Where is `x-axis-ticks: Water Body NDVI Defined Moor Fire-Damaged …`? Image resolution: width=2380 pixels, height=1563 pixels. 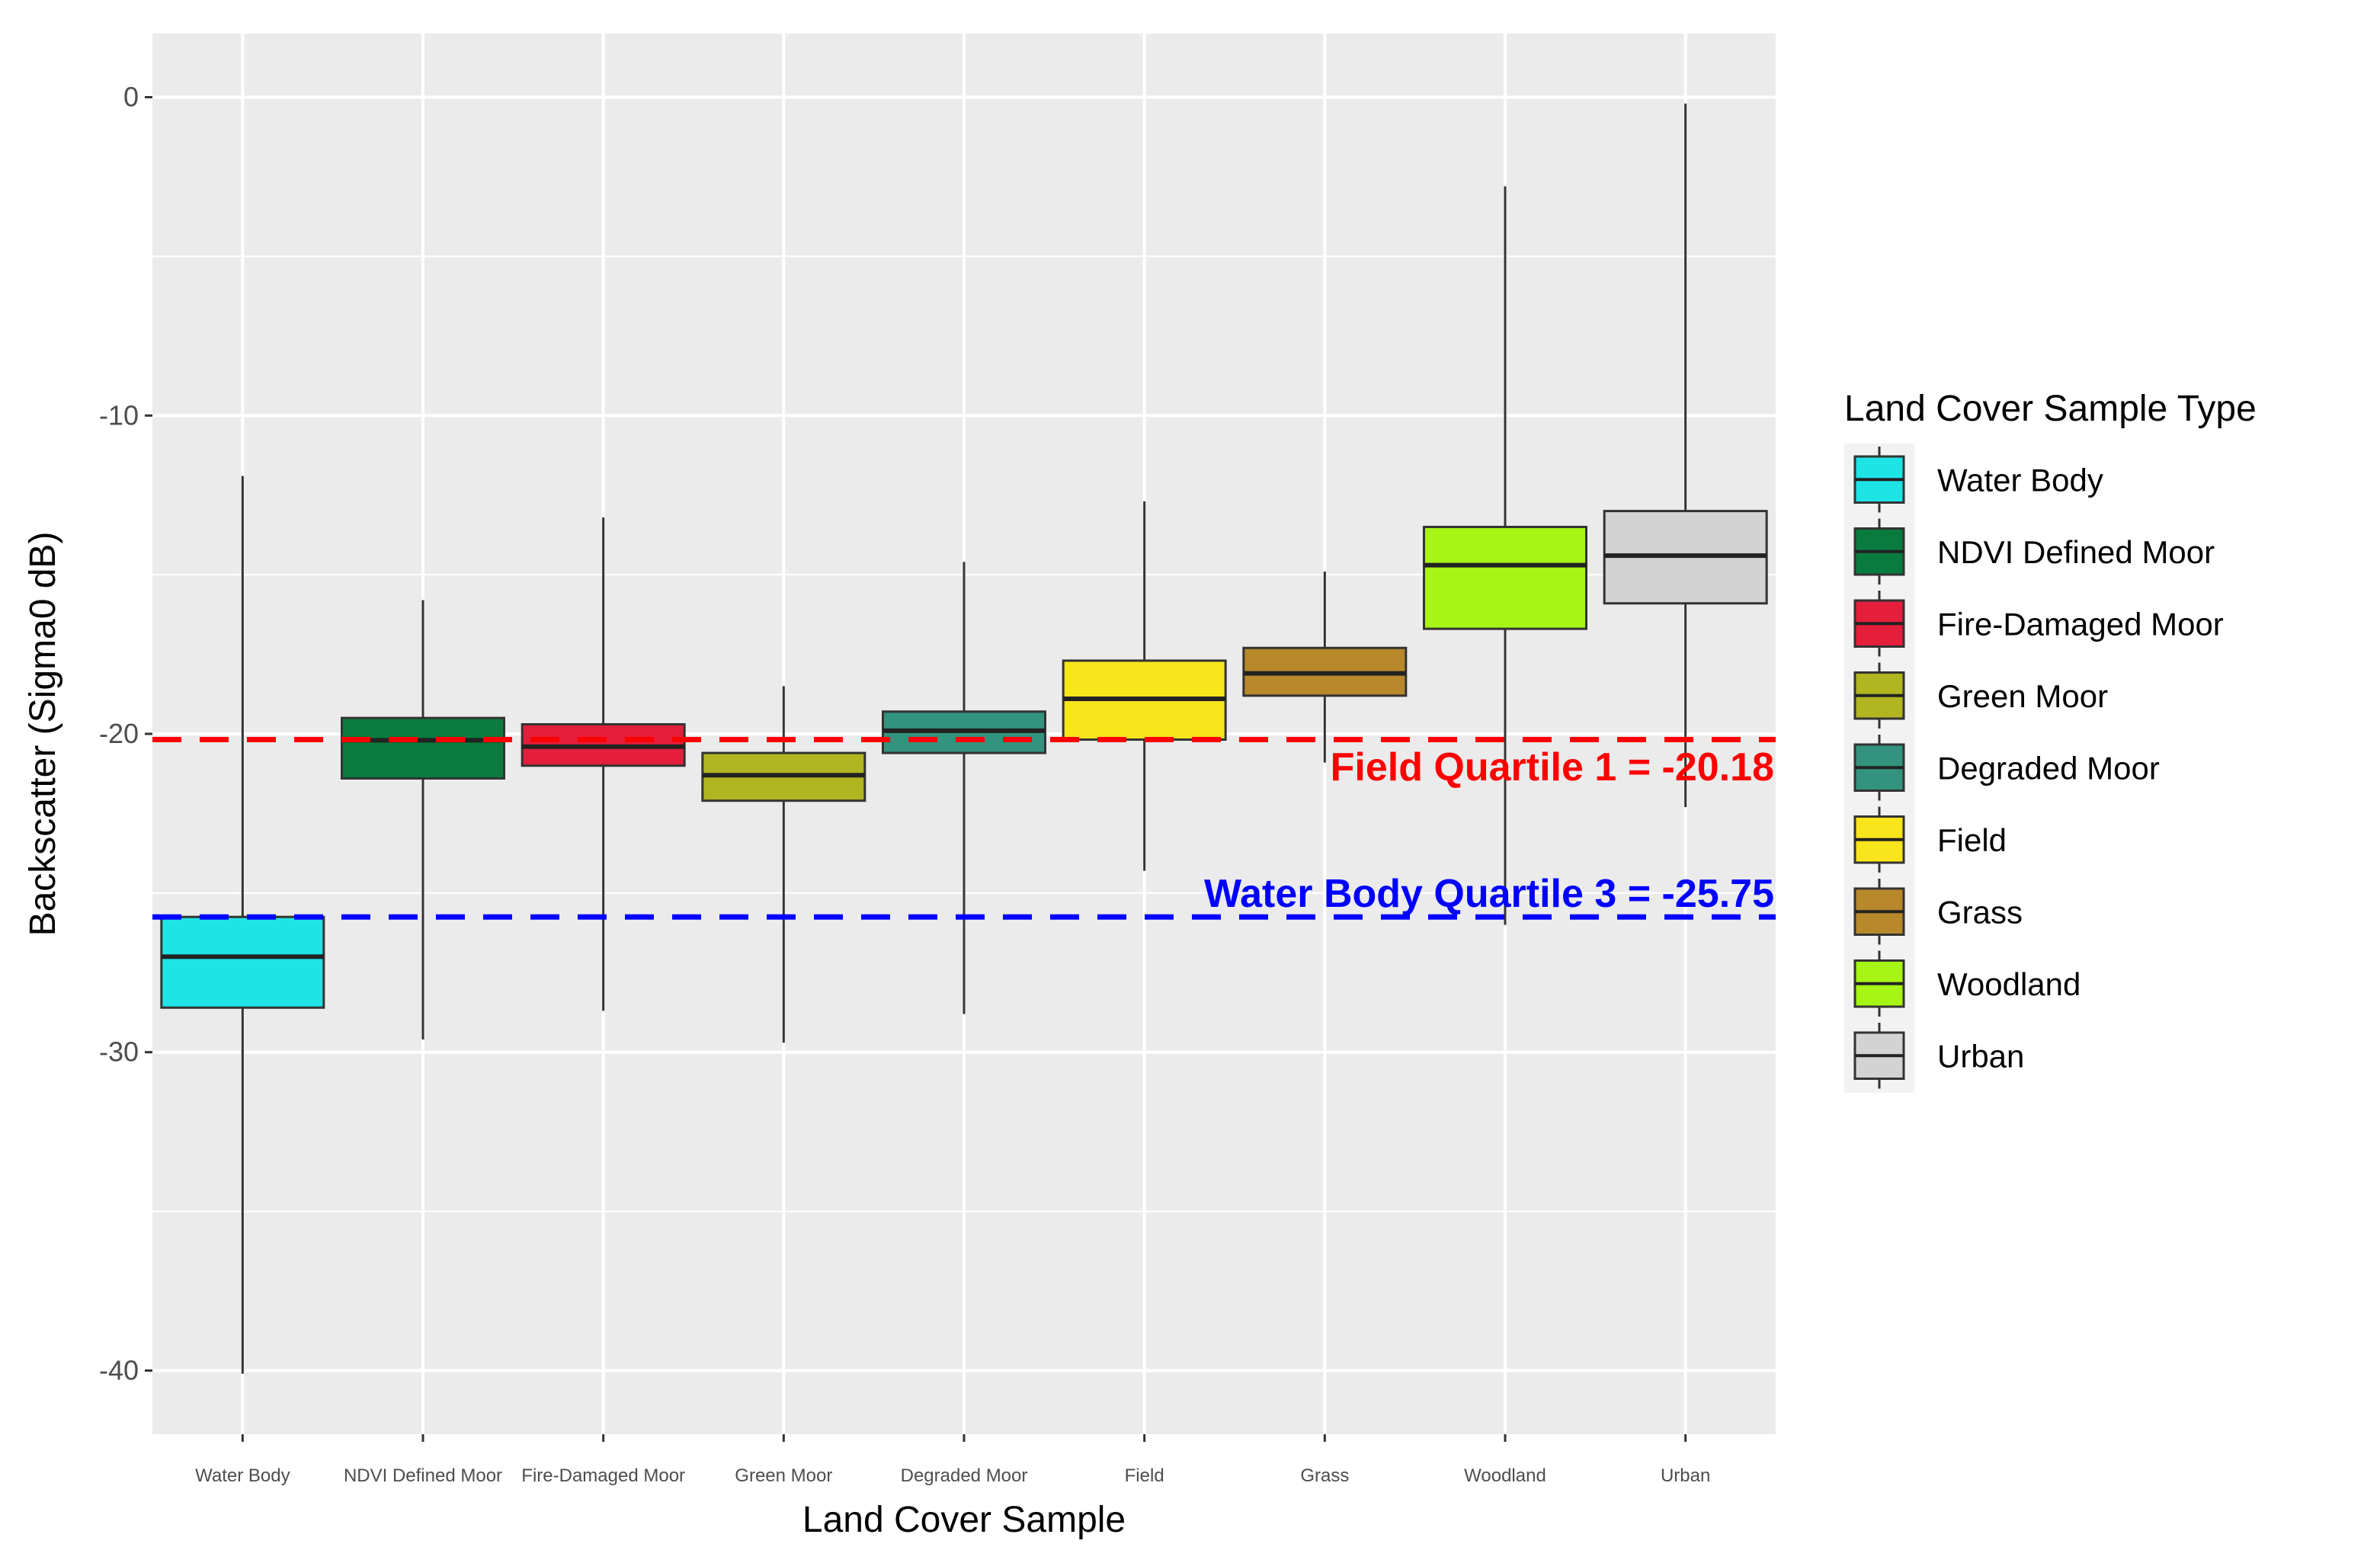 x-axis-ticks: Water Body NDVI Defined Moor Fire-Damaged … is located at coordinates (952, 1460).